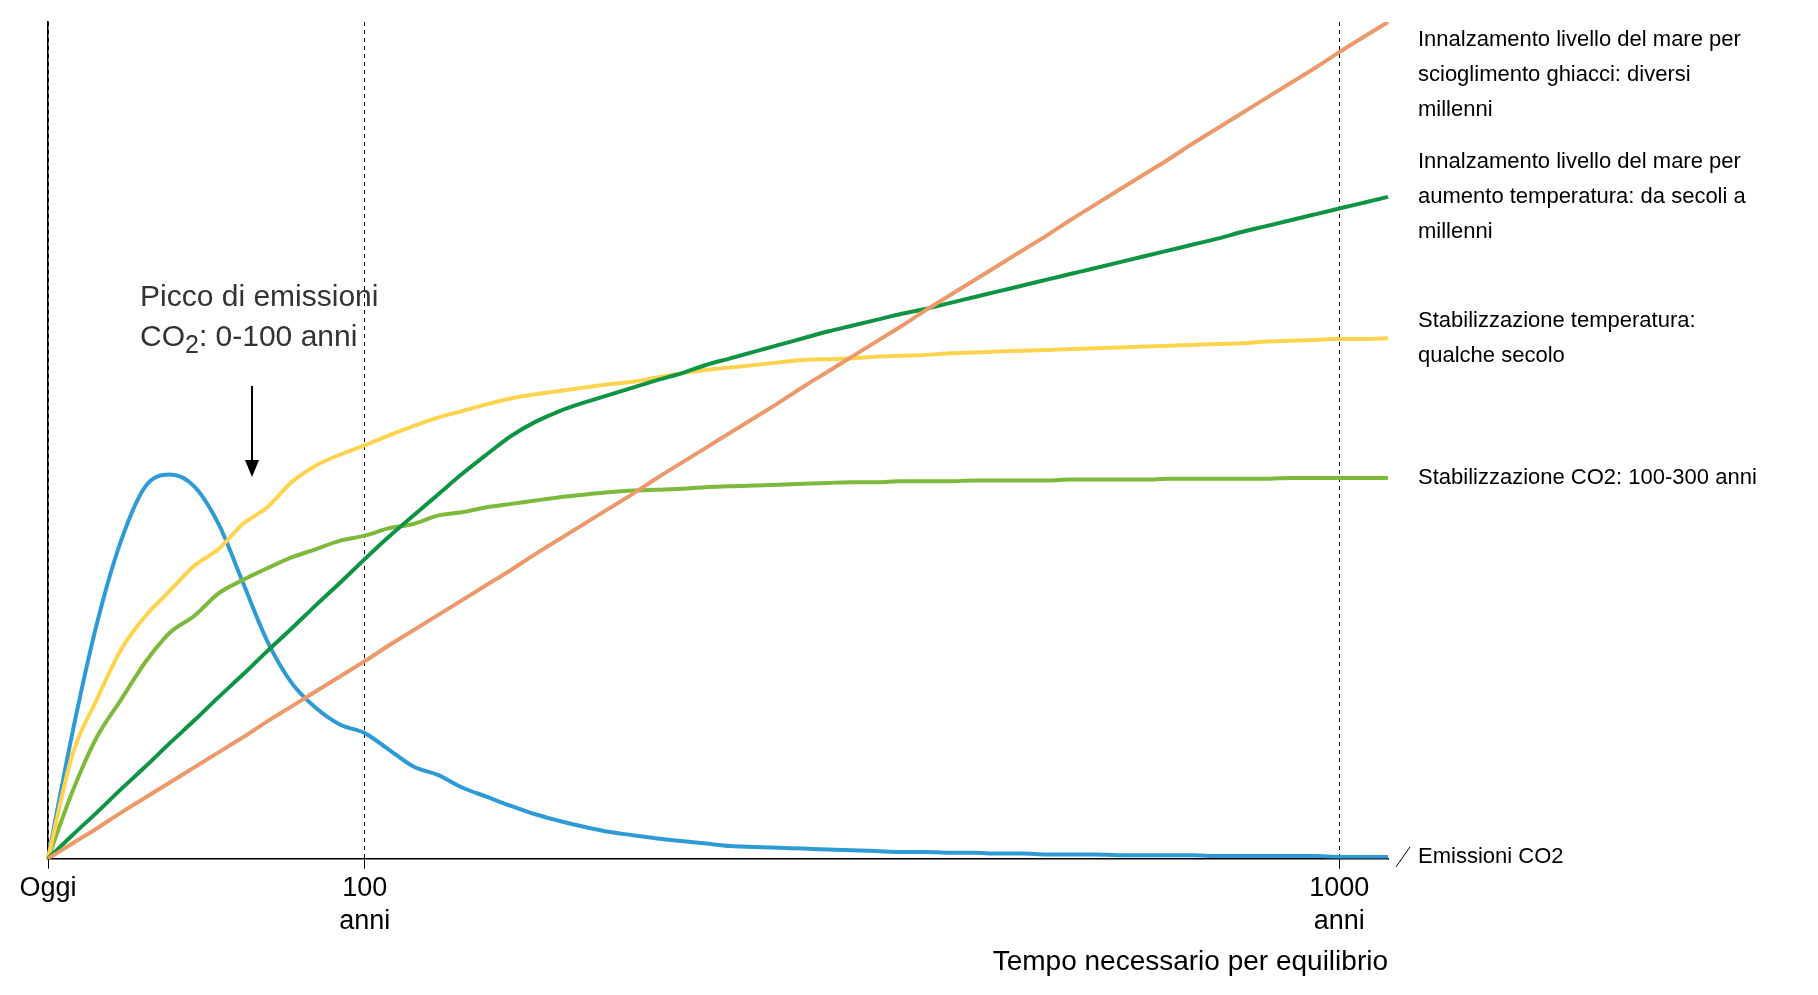  Describe the element at coordinates (48, 887) in the screenshot. I see `x-tick-label: Oggi` at that location.